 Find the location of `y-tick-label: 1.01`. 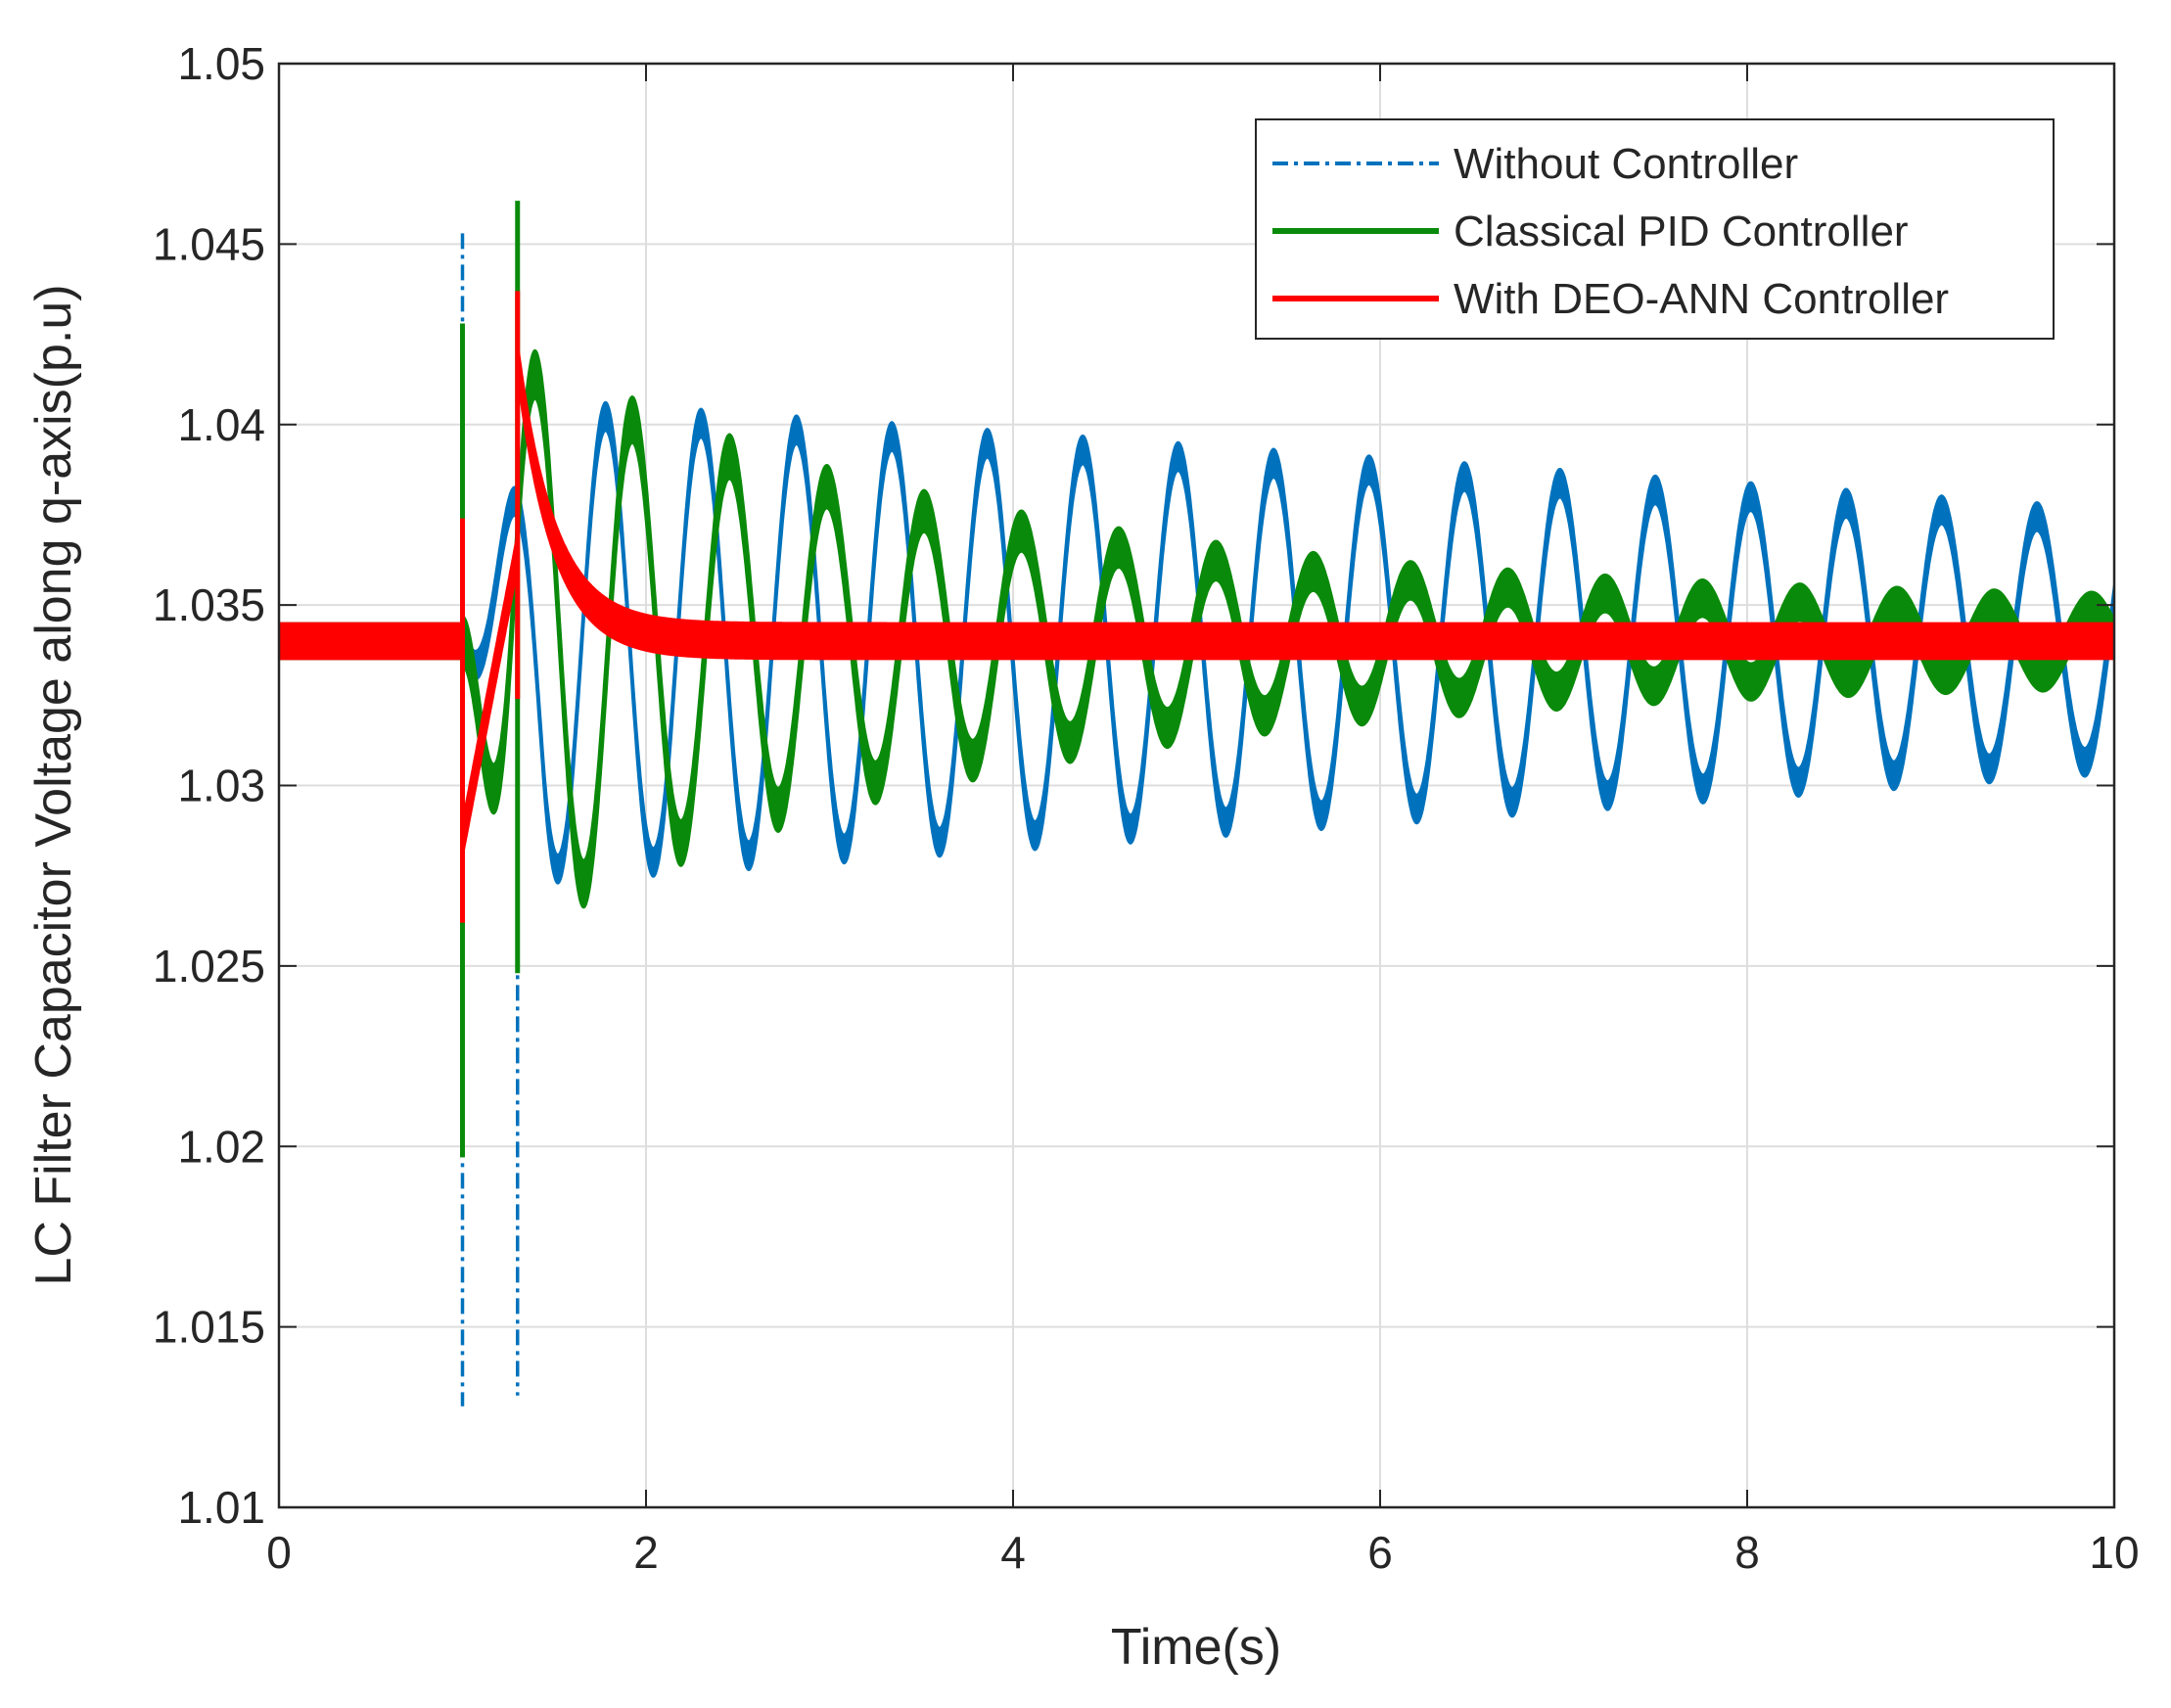

y-tick-label: 1.01 is located at coordinates (221, 1508).